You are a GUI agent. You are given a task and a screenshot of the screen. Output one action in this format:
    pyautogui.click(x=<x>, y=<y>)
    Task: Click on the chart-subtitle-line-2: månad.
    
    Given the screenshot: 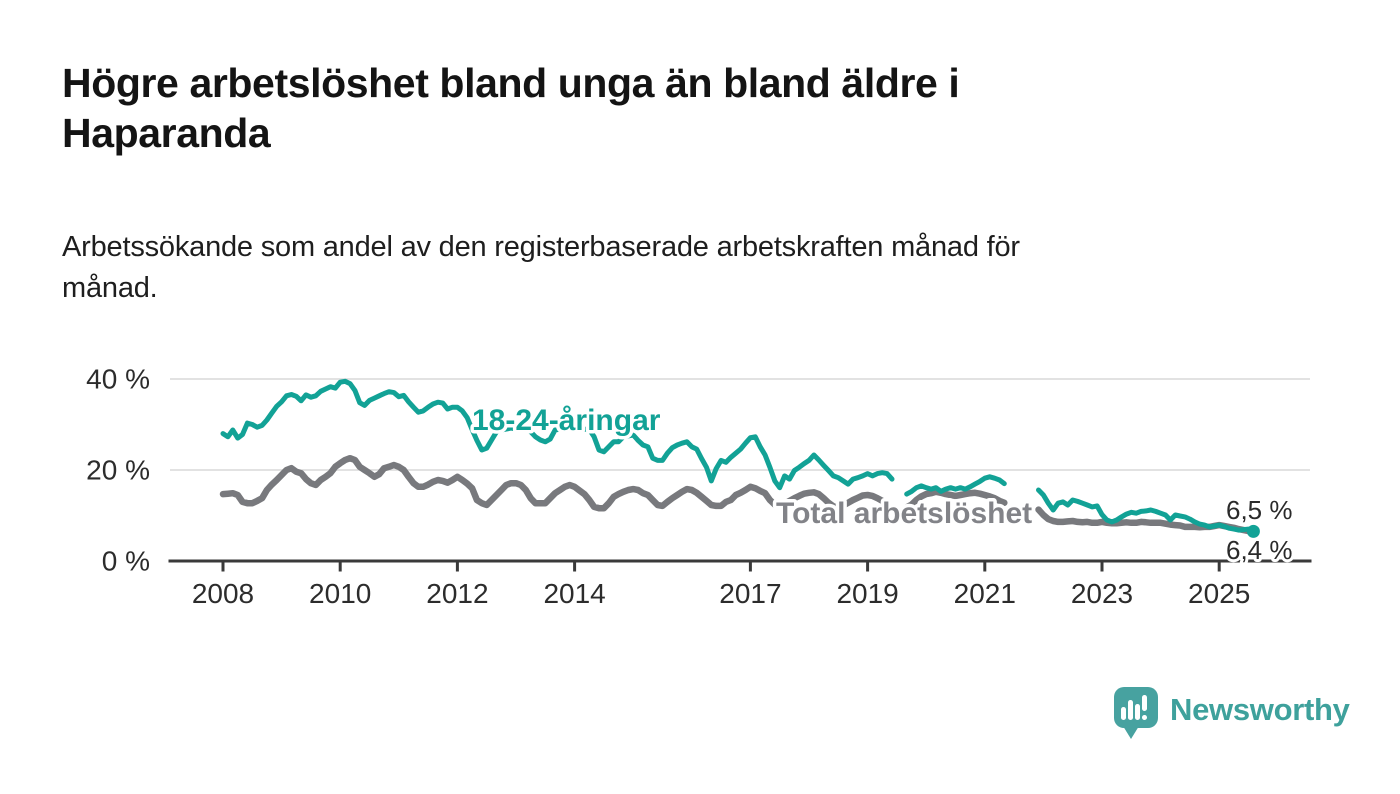 What is the action you would take?
    pyautogui.click(x=110, y=288)
    